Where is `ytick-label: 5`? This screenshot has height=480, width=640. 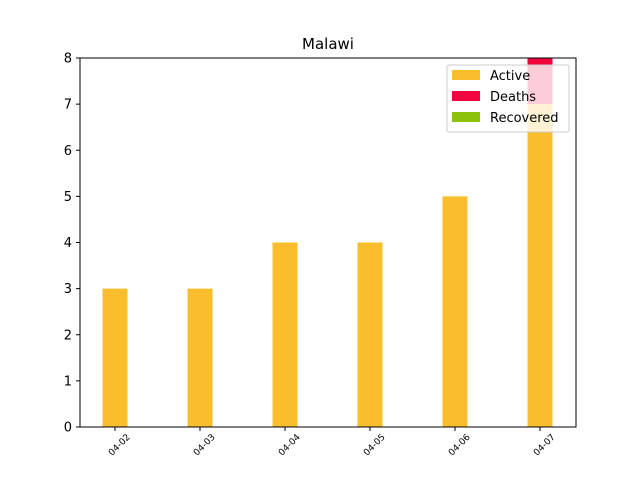 ytick-label: 5 is located at coordinates (68, 197).